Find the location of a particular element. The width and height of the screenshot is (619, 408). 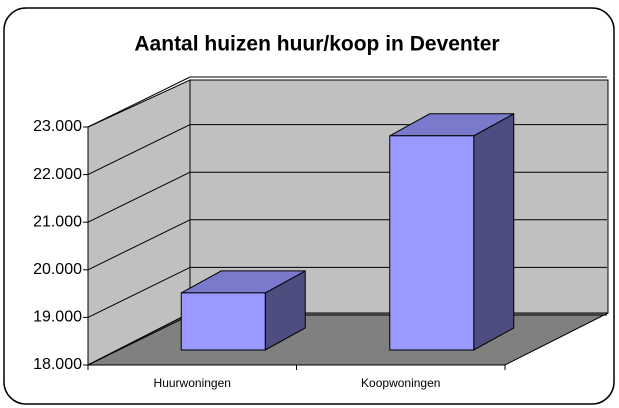

y-tick-label: 23.000 is located at coordinates (57, 126).